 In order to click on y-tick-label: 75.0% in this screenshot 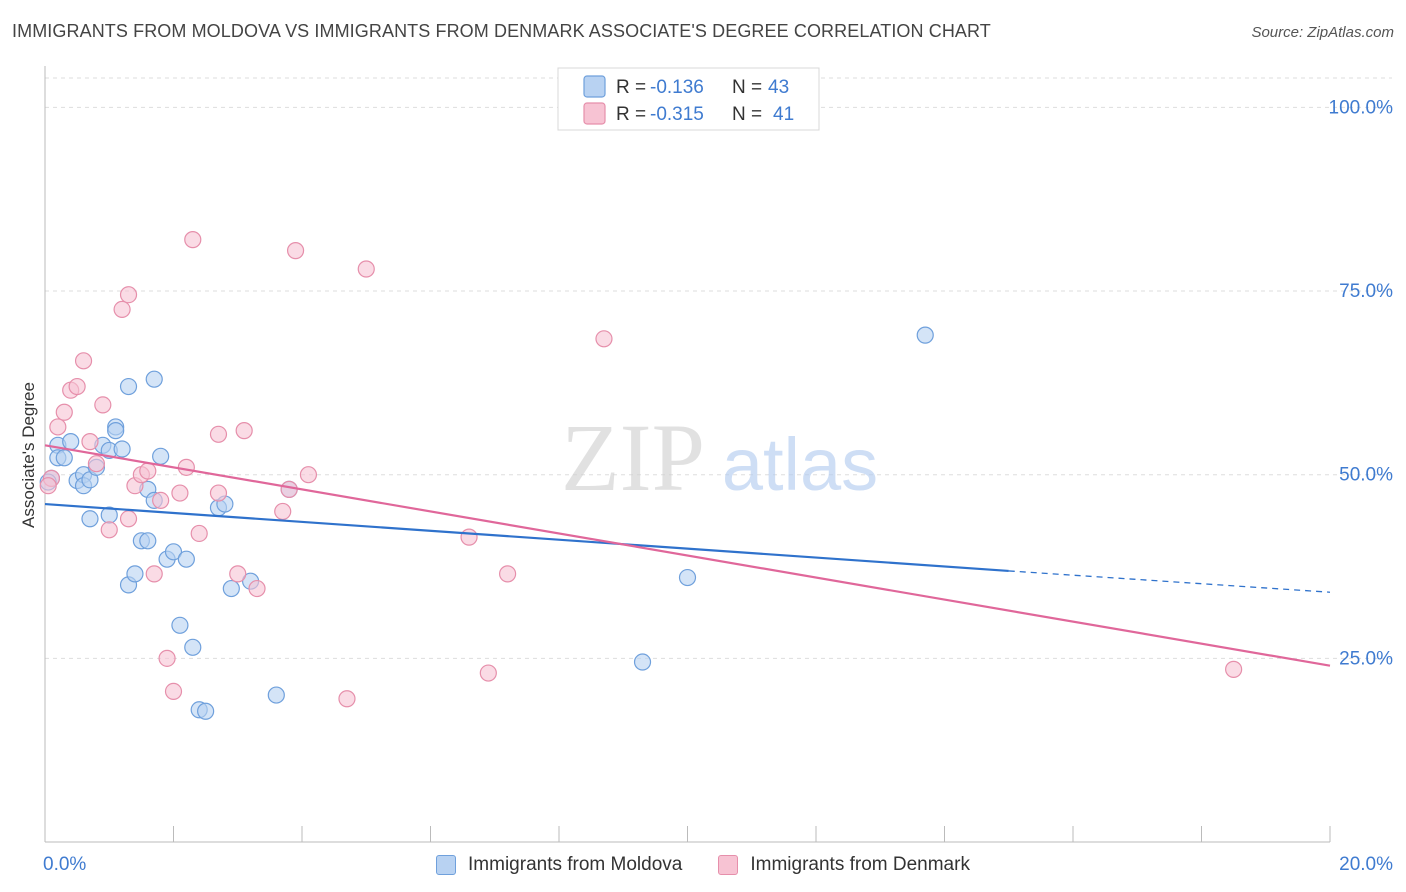, I will do `click(1366, 291)`.